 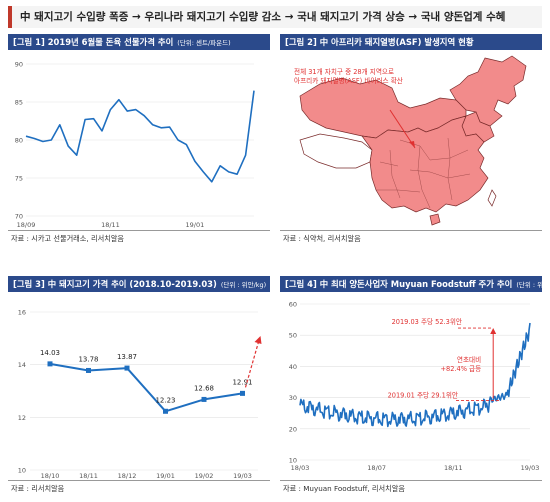 What do you see at coordinates (460, 369) in the screenshot?
I see `annotation-change: +82.4% 급등` at bounding box center [460, 369].